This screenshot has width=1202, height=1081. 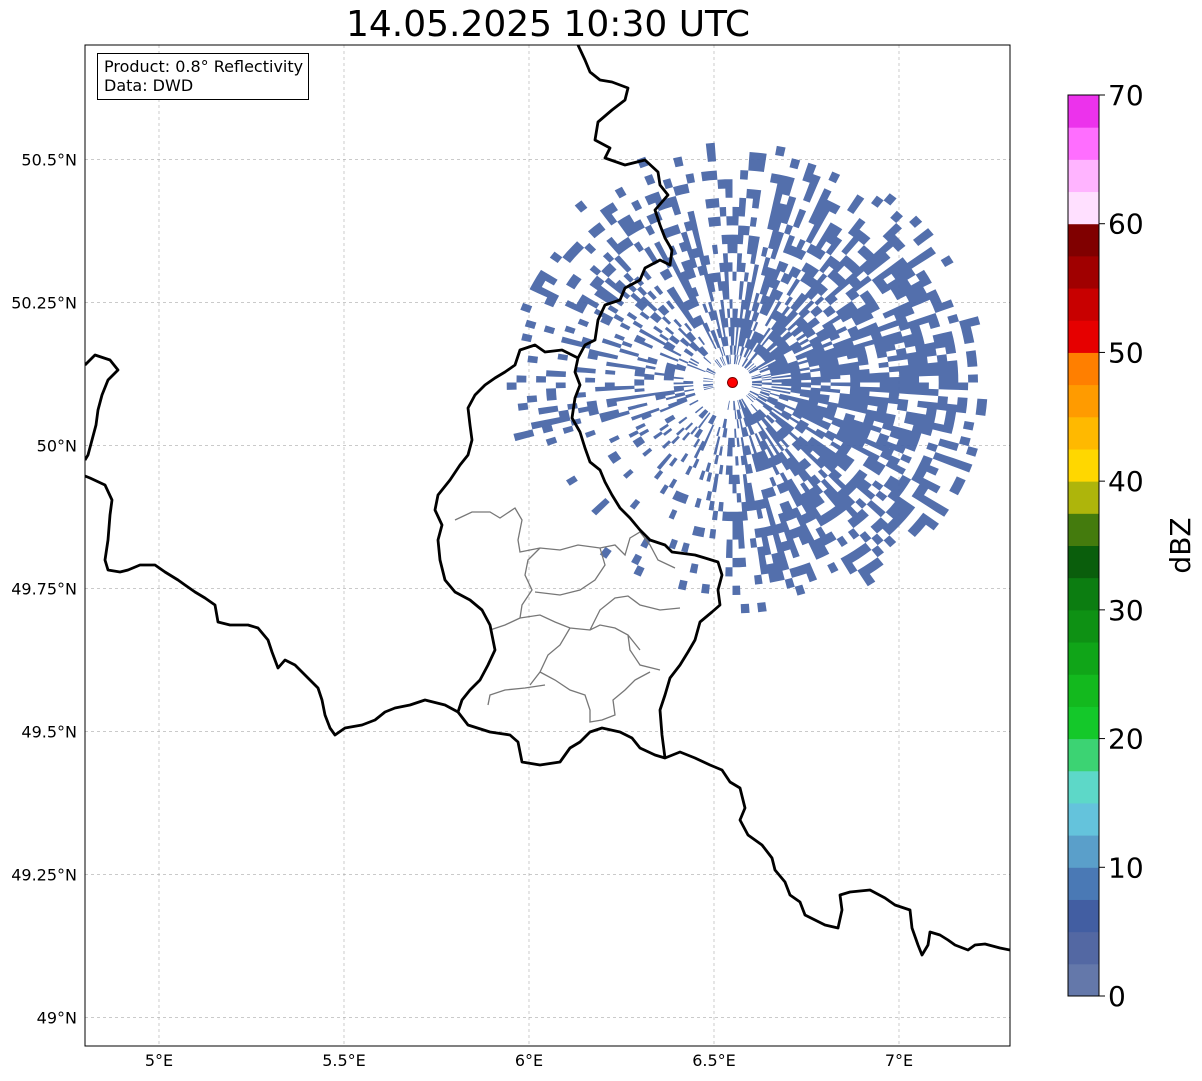 What do you see at coordinates (1126, 610) in the screenshot?
I see `colorbar-tick-label: 30` at bounding box center [1126, 610].